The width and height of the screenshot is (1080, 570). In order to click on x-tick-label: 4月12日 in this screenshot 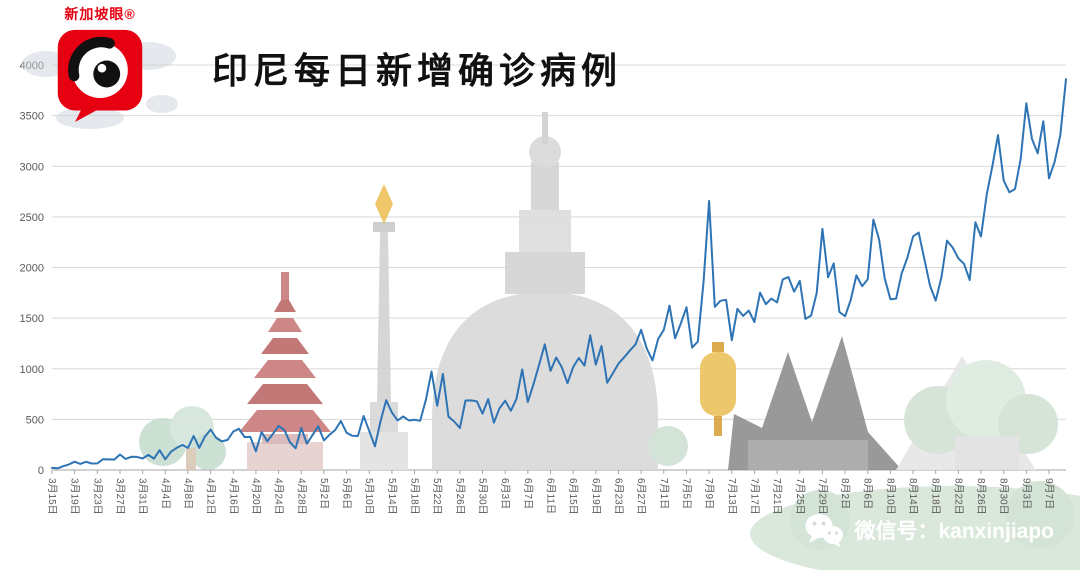, I will do `click(211, 496)`.